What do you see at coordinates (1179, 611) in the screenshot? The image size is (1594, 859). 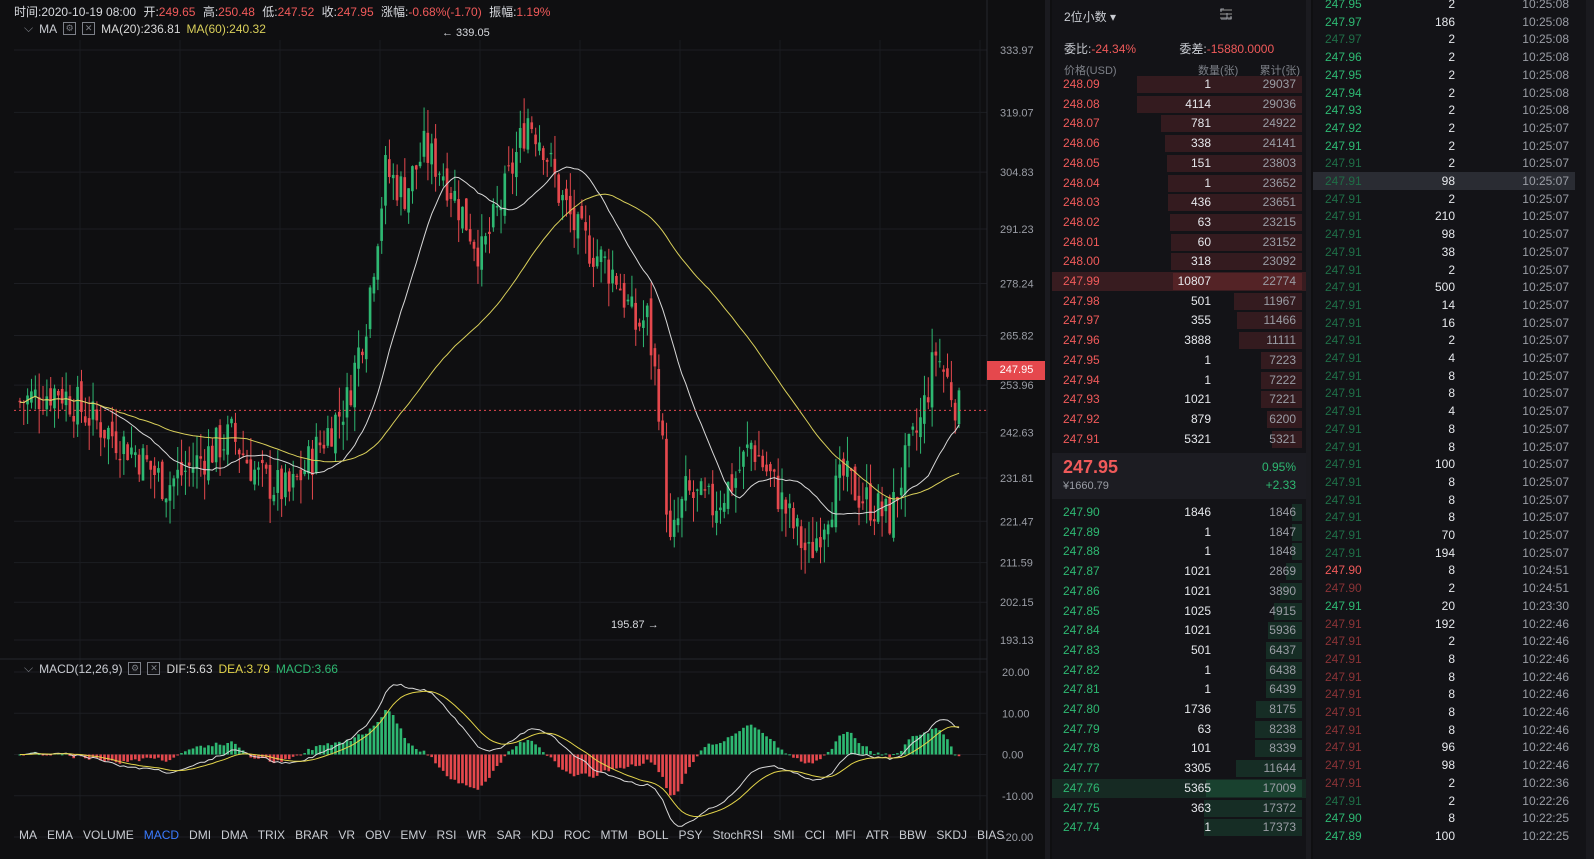 I see `bid-row: 247.85 1025 4915` at bounding box center [1179, 611].